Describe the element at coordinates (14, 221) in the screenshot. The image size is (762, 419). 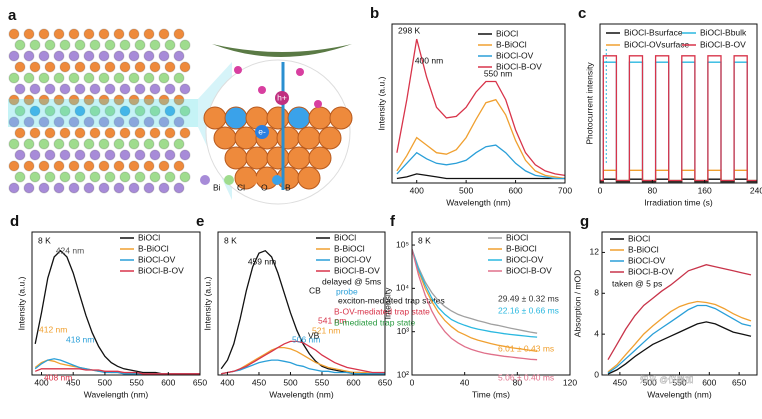
I see `panel-label: d` at that location.